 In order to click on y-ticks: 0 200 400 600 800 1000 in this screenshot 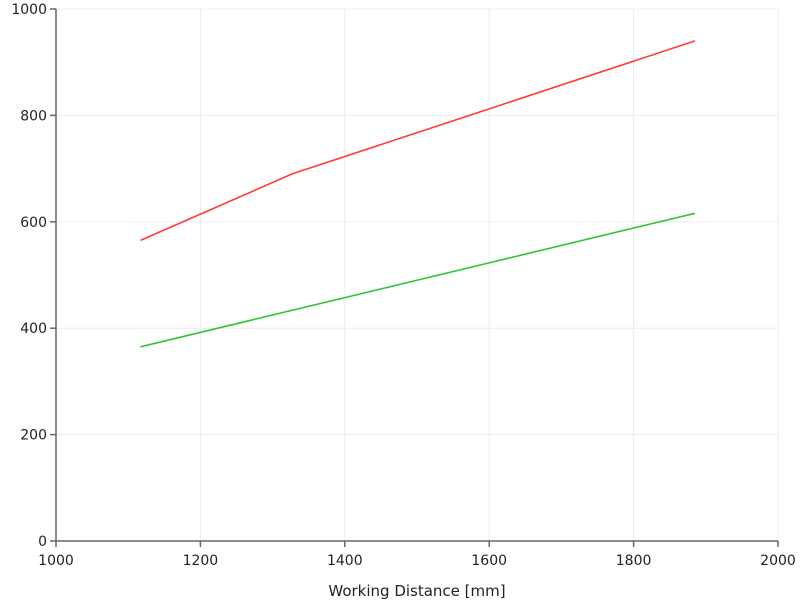, I will do `click(33, 276)`.